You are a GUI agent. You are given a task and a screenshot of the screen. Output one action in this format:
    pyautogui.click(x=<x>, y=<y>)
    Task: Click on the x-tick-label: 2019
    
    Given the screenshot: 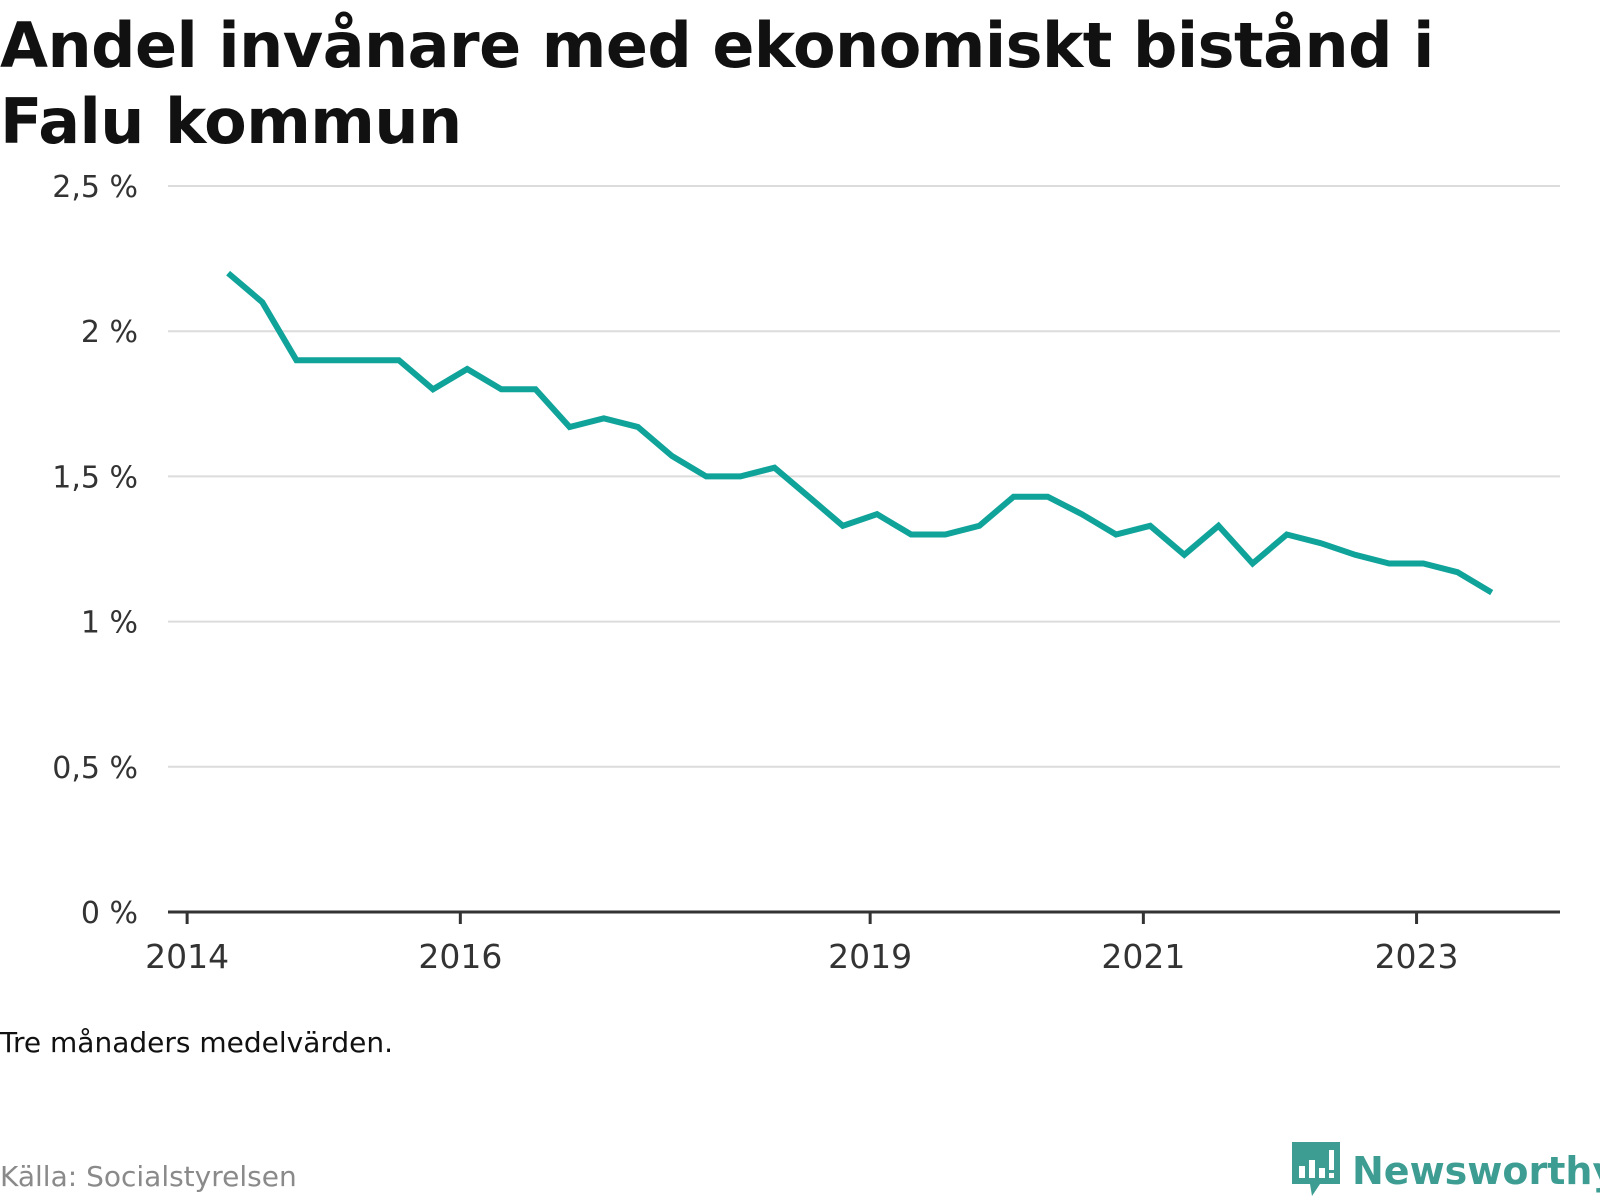 What is the action you would take?
    pyautogui.click(x=870, y=956)
    